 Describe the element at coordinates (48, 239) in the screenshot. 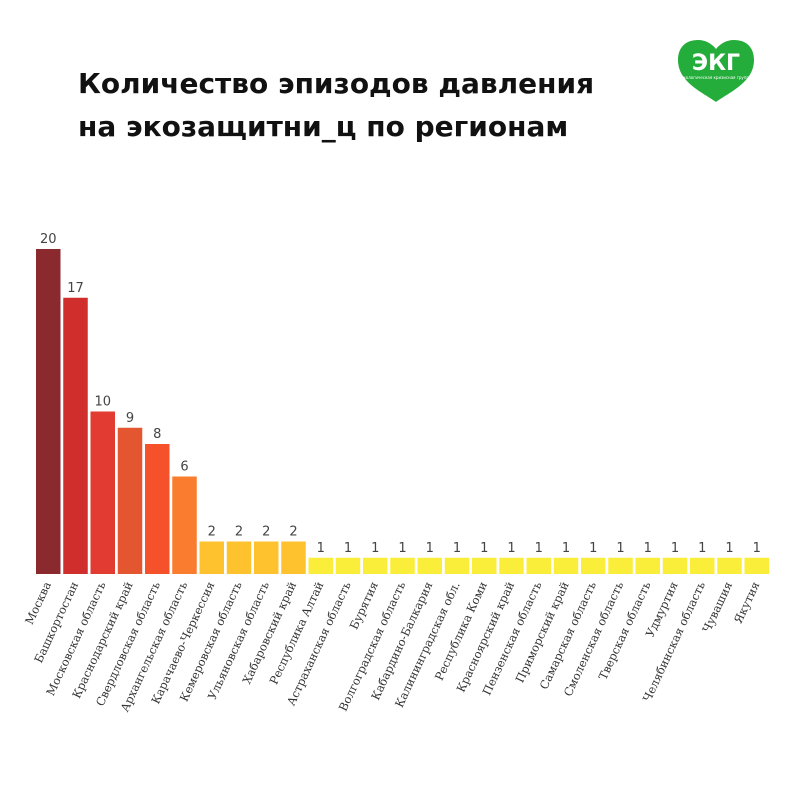

I see `bar-value-label: 20` at that location.